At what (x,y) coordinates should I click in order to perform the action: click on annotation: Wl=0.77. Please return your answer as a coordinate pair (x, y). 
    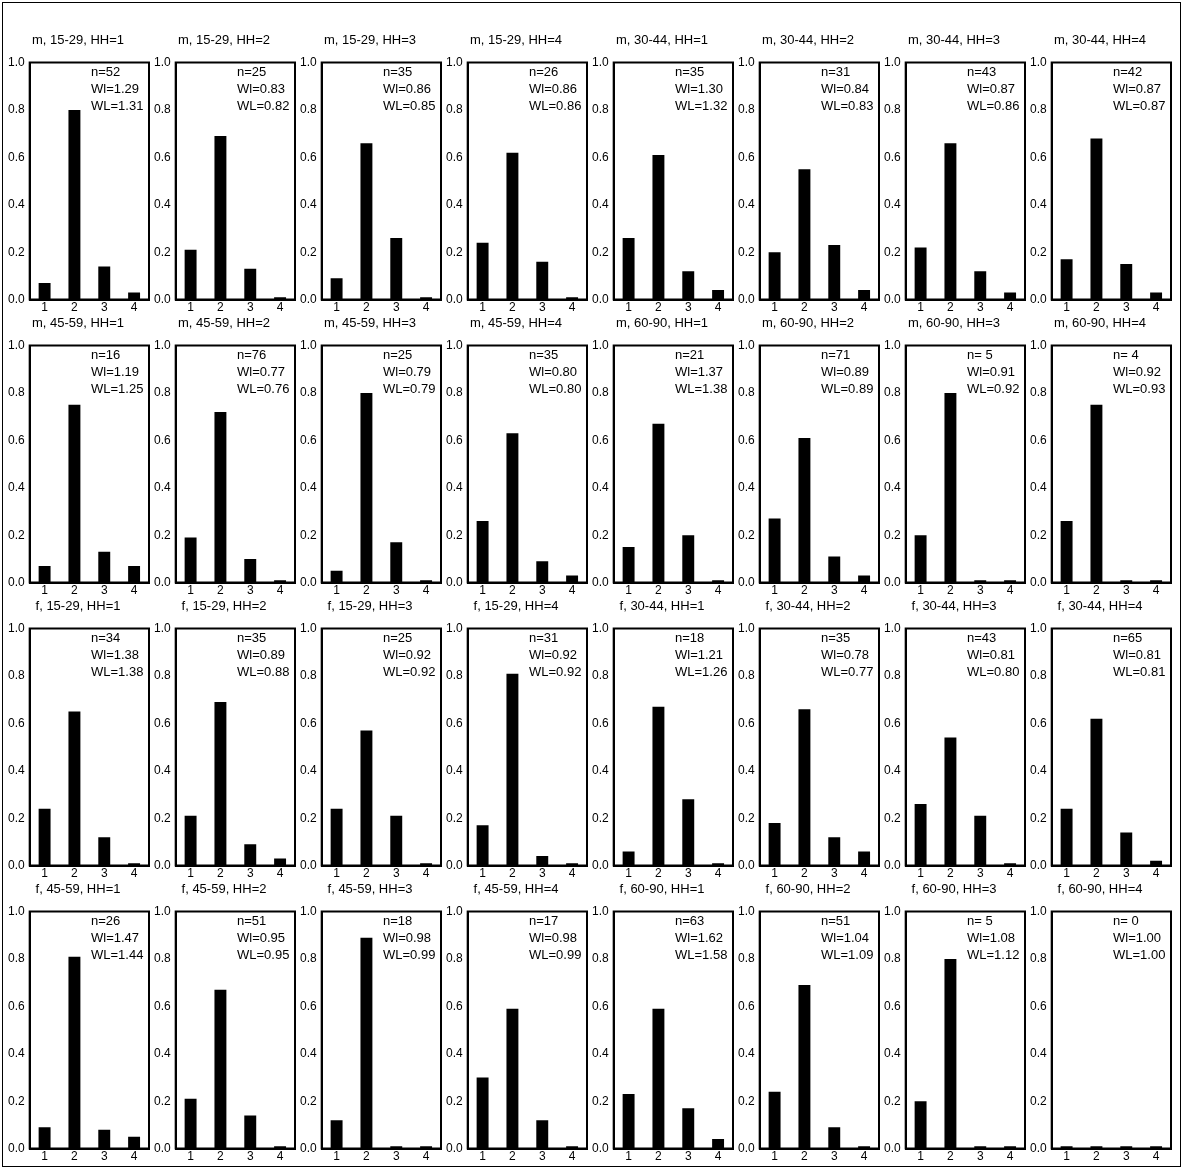
    Looking at the image, I should click on (261, 371).